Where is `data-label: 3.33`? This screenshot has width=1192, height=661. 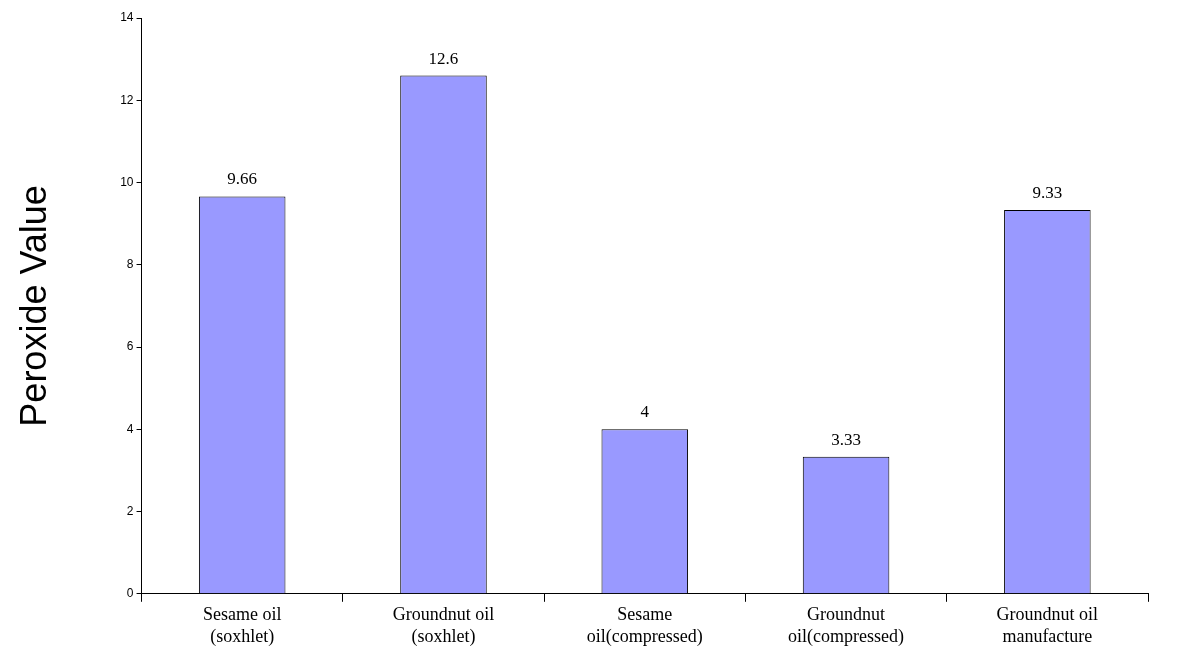
data-label: 3.33 is located at coordinates (846, 439).